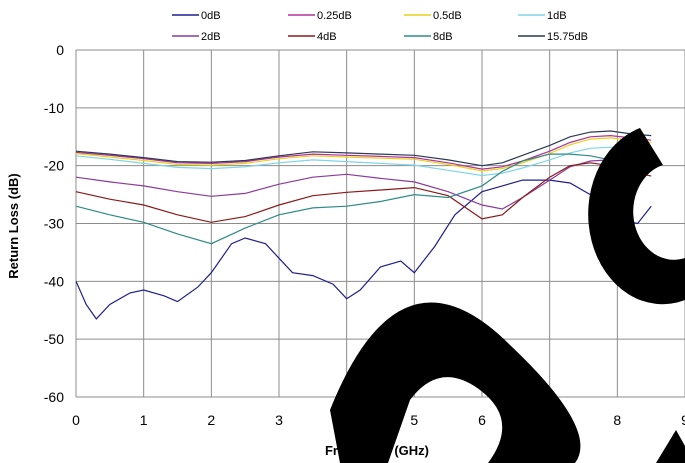 This screenshot has width=685, height=463. I want to click on x-tick-label: 6, so click(482, 420).